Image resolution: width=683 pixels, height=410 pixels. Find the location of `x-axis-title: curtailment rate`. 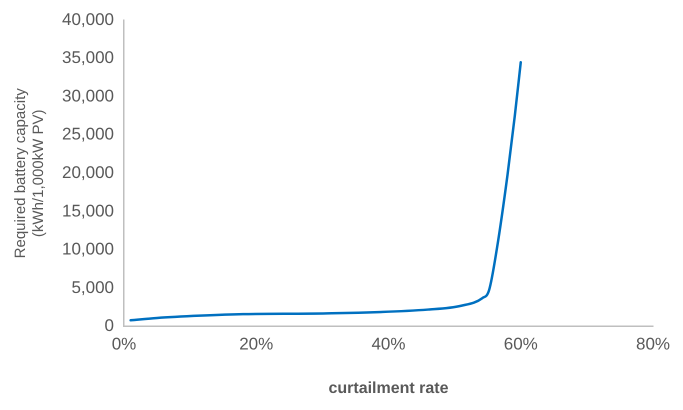

x-axis-title: curtailment rate is located at coordinates (388, 388).